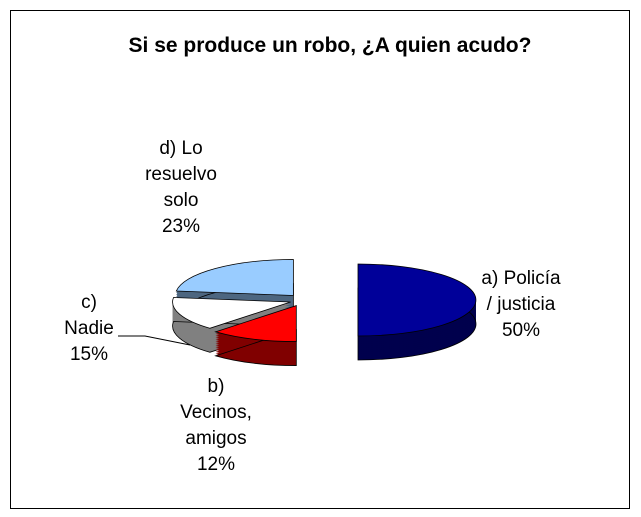  I want to click on slice-label: a) Policía / justicia 50%, so click(521, 305).